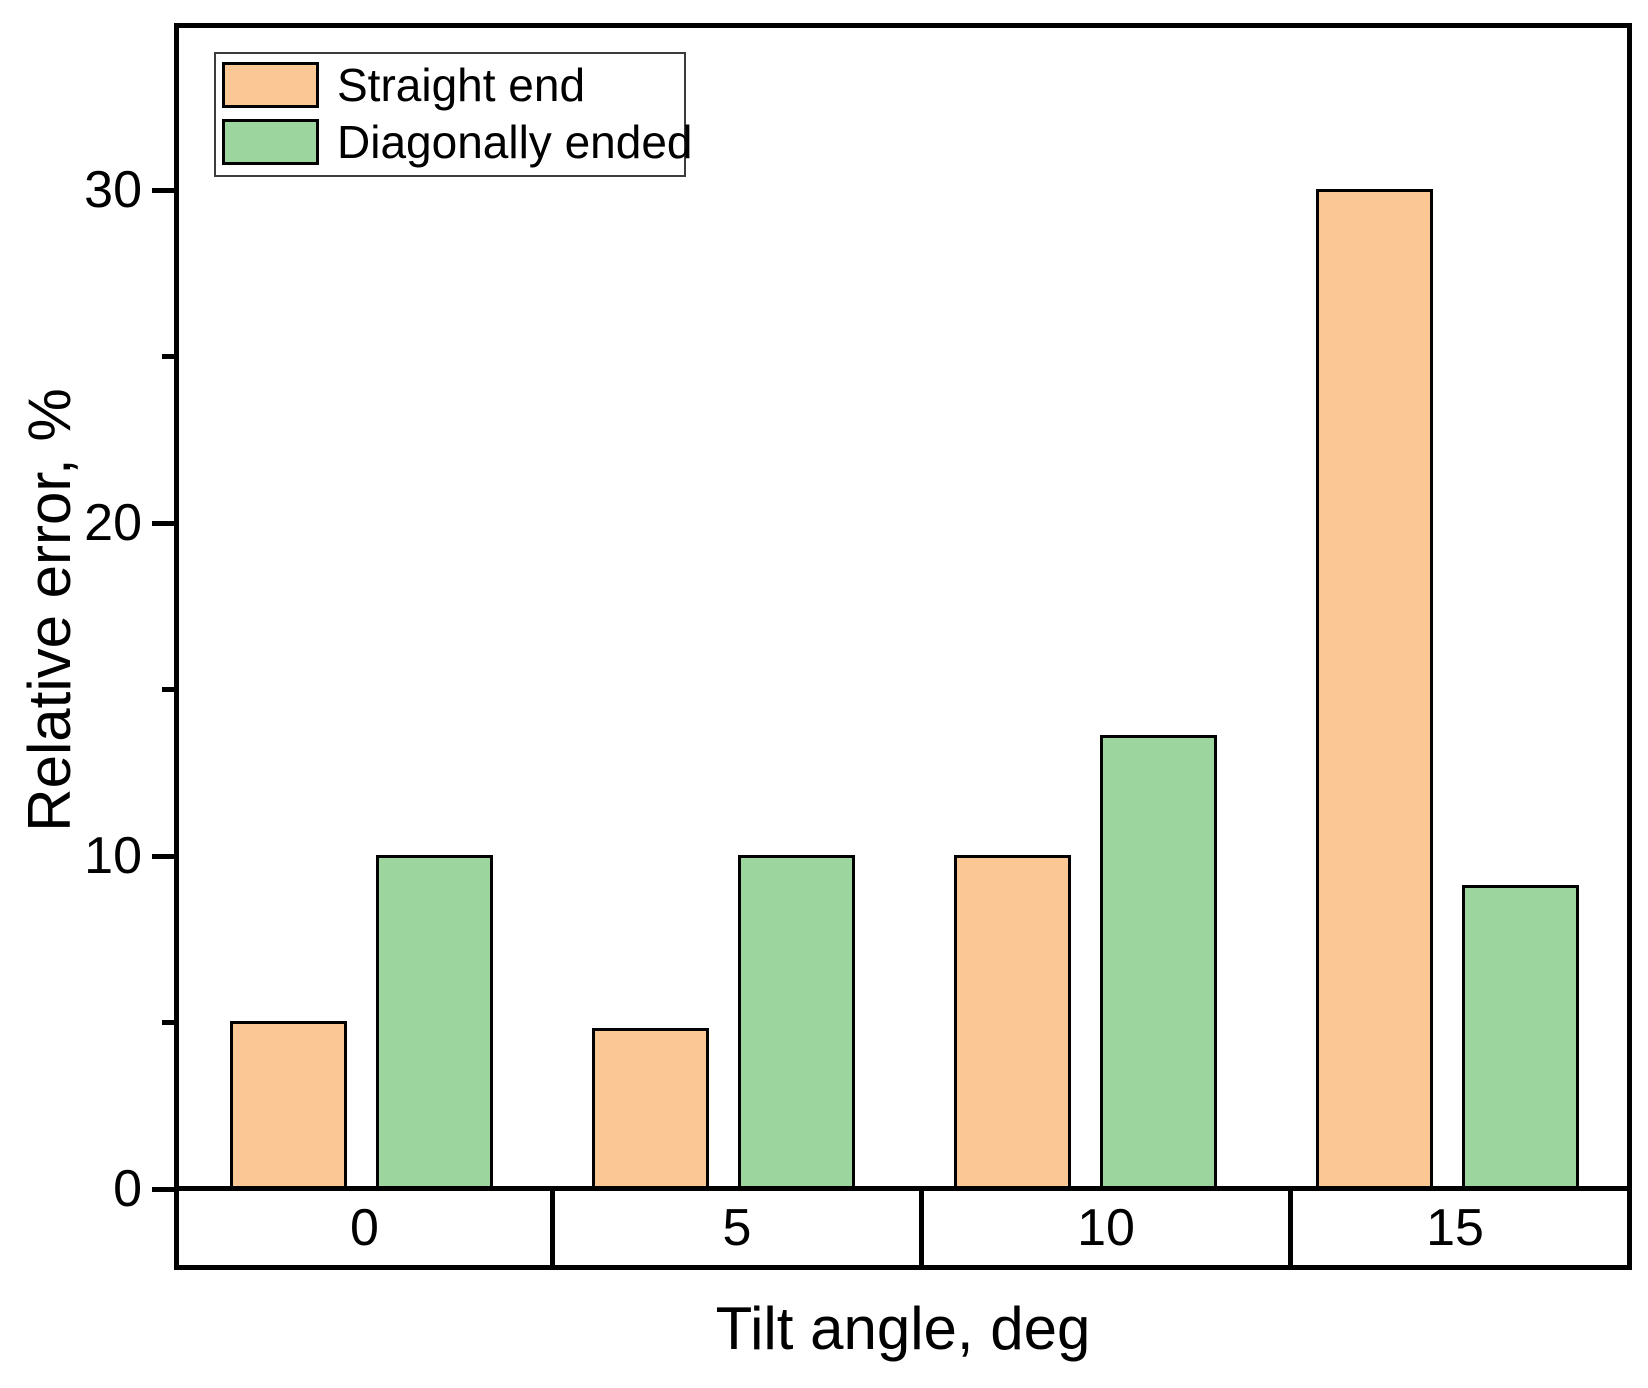 This screenshot has width=1648, height=1388. Describe the element at coordinates (49, 610) in the screenshot. I see `y-axis-title-text: Relative error, %` at that location.